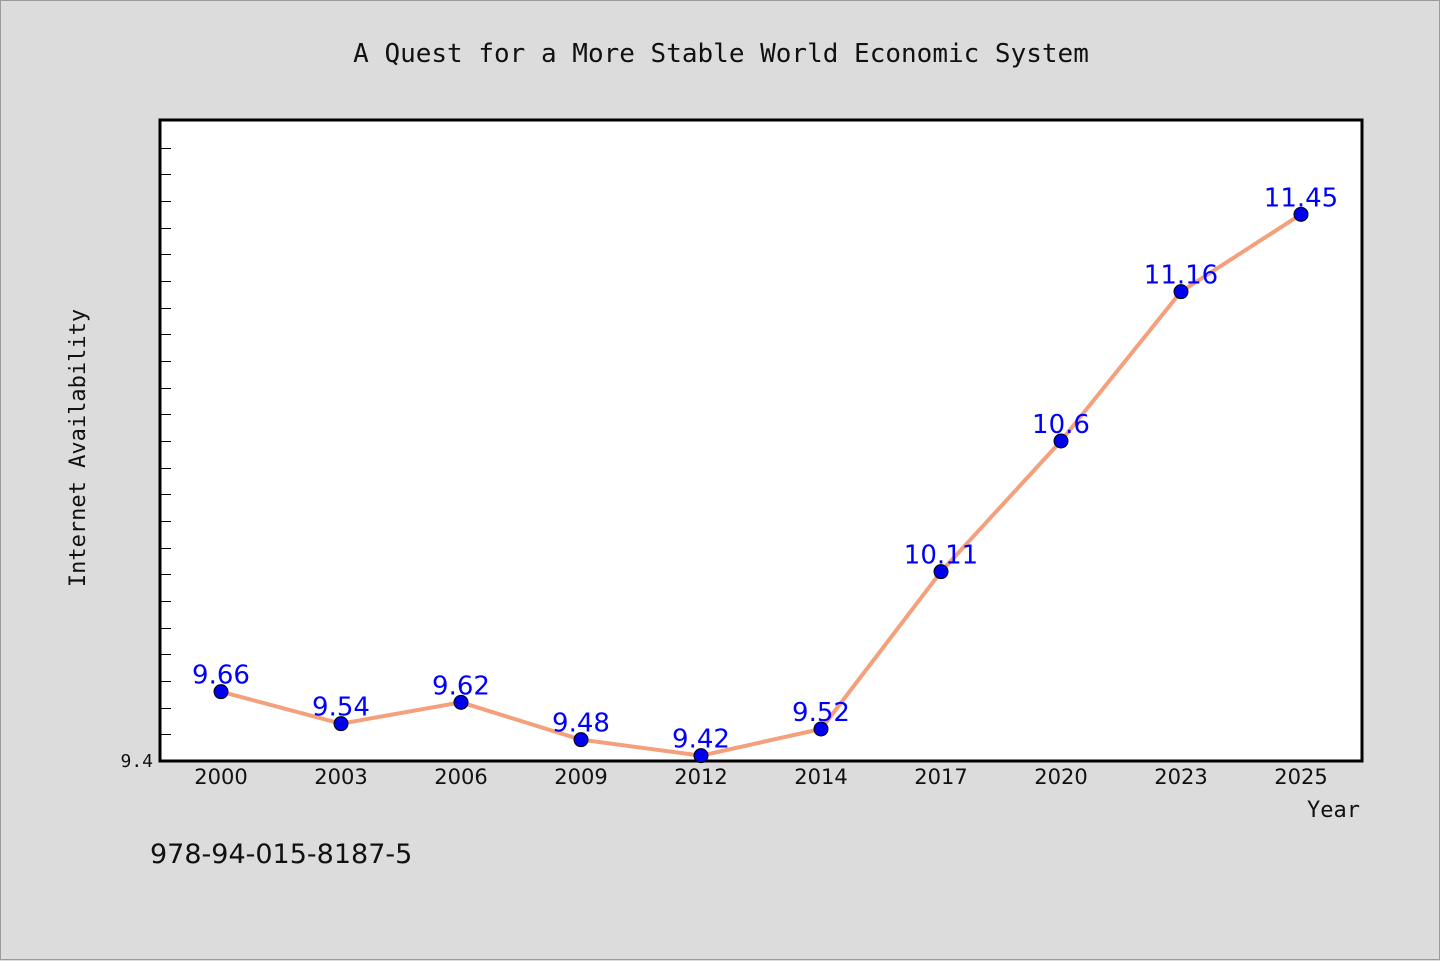 This screenshot has width=1440, height=961. What do you see at coordinates (940, 777) in the screenshot?
I see `x-tick-label: 2017` at bounding box center [940, 777].